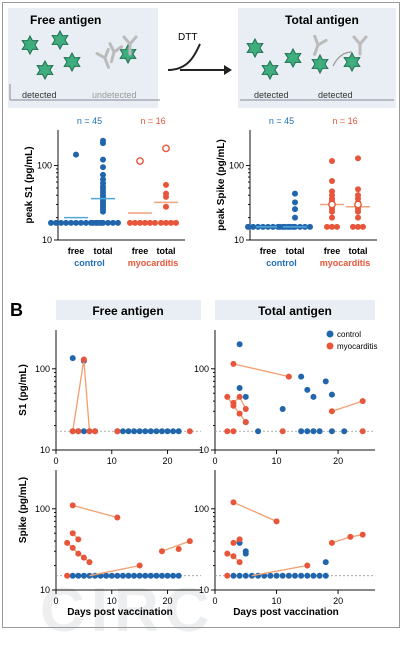  I want to click on legend-myocarditis-marker, so click(330, 346).